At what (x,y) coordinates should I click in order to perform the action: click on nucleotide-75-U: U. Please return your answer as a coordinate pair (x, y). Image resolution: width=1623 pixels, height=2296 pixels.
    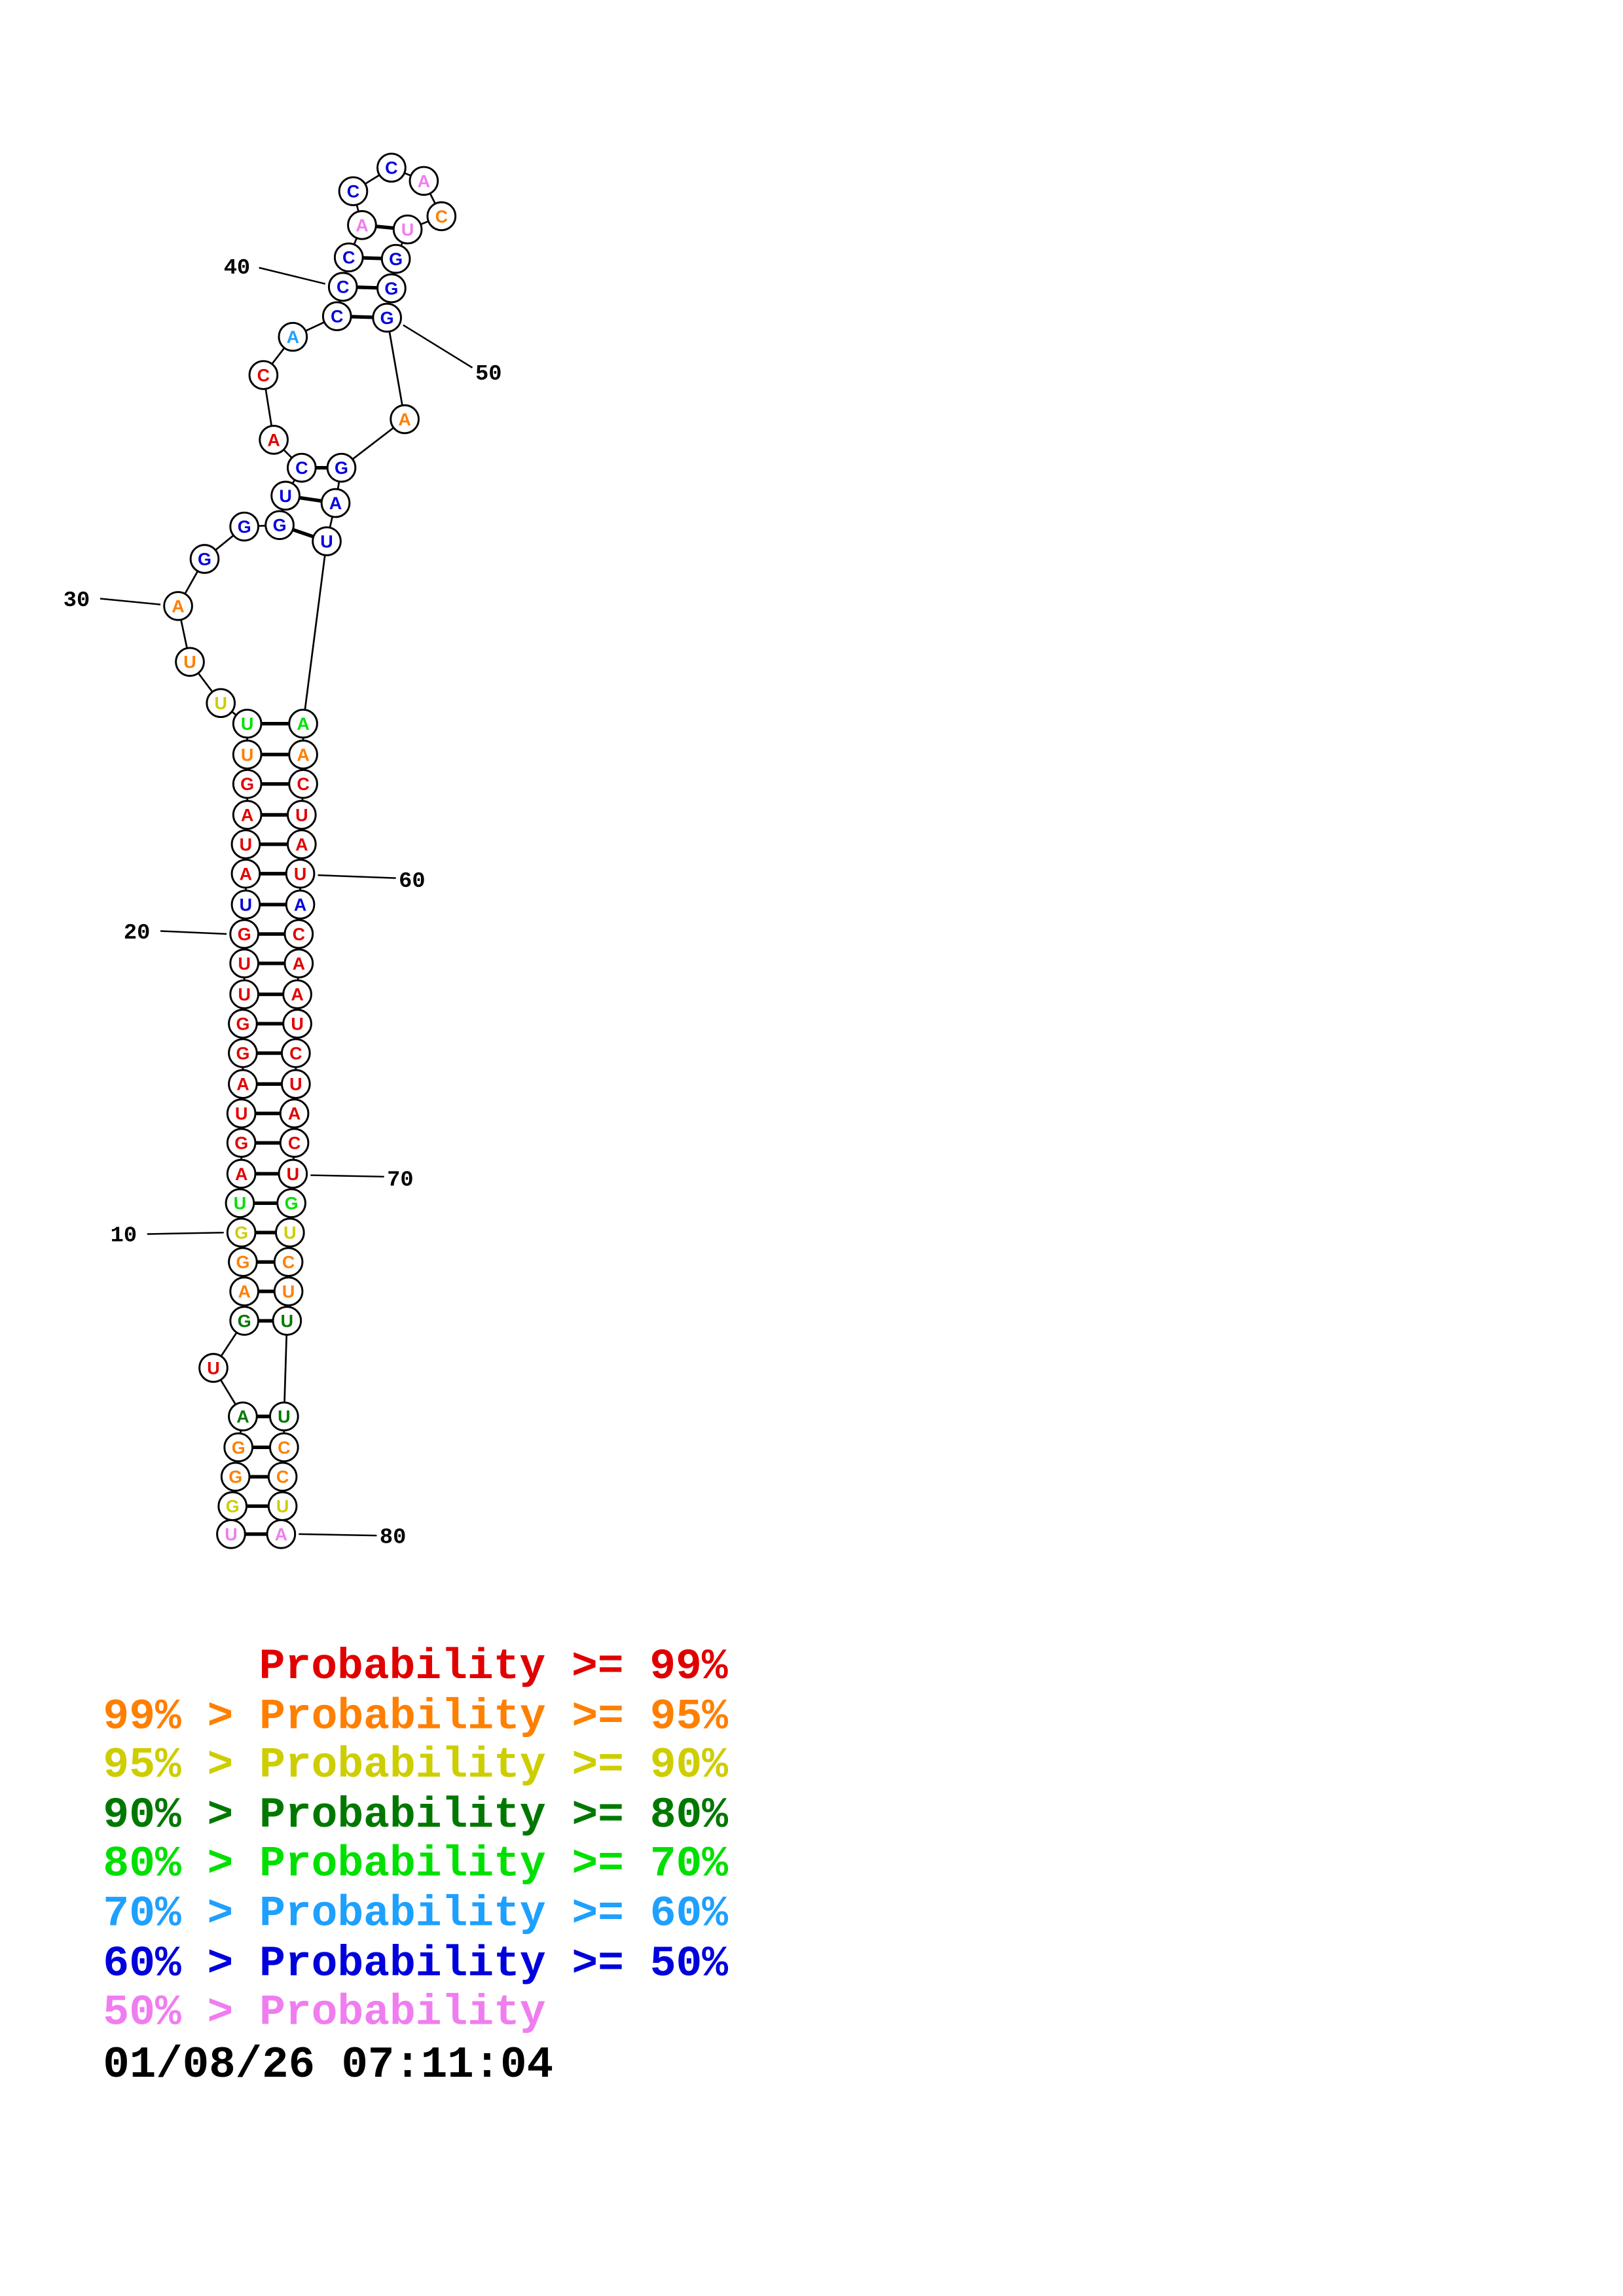
    Looking at the image, I should click on (287, 1321).